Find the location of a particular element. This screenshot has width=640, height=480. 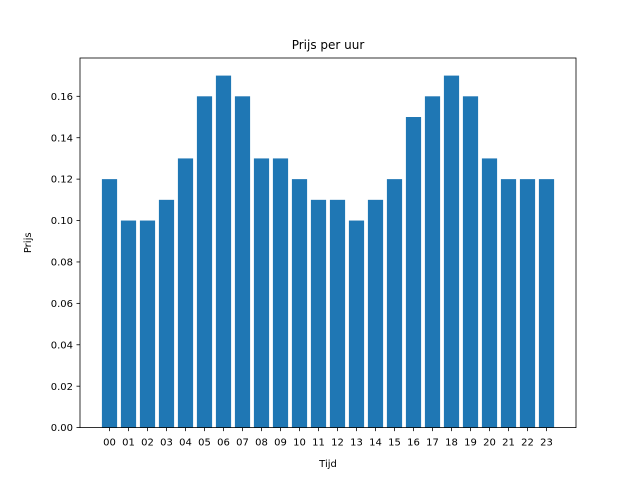

x-tick-label: 04 is located at coordinates (185, 443).